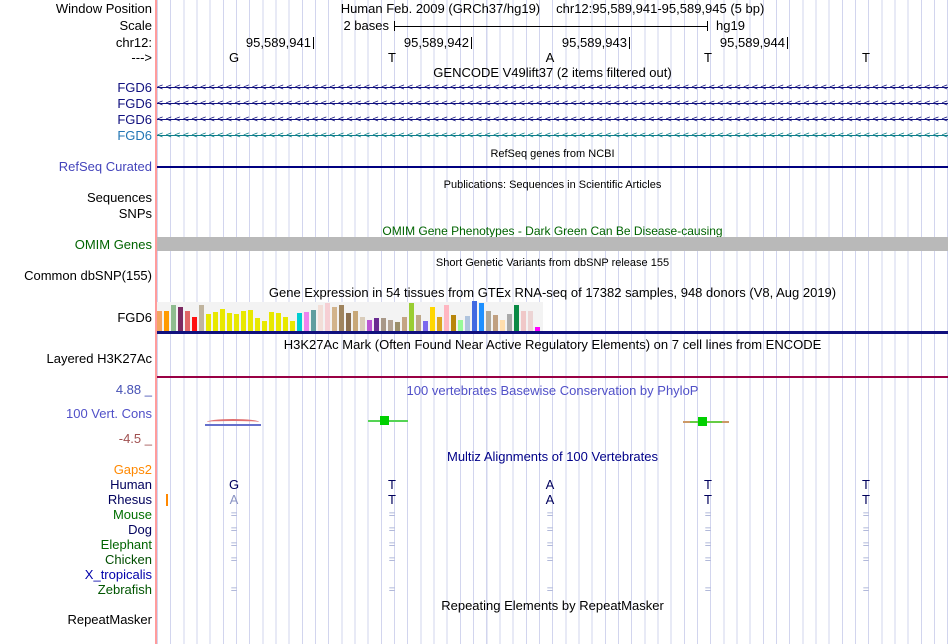 This screenshot has width=950, height=644. I want to click on gtex-baseline, so click(552, 332).